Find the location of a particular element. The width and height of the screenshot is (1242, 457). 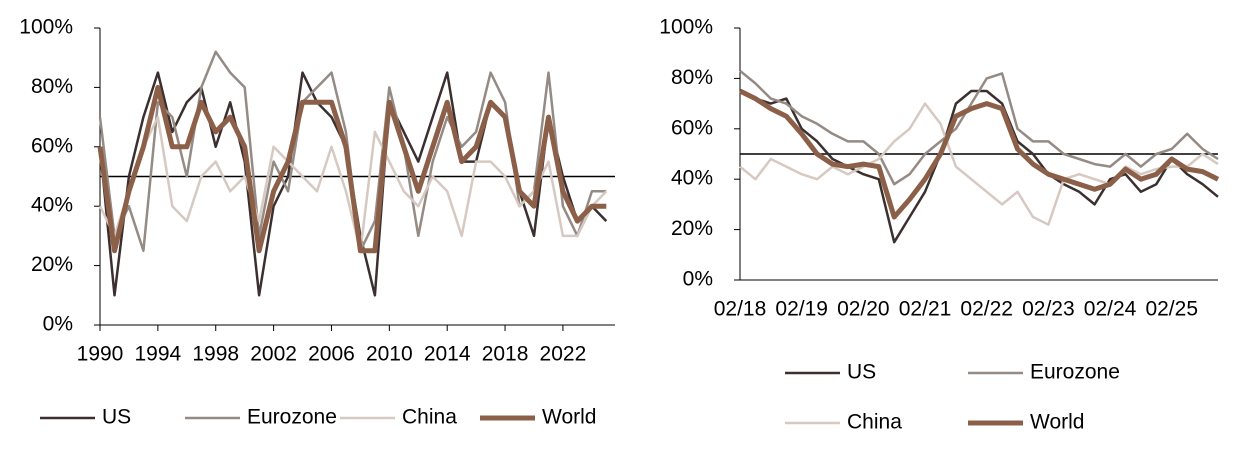

x-tick-label: 02/19 is located at coordinates (801, 309).